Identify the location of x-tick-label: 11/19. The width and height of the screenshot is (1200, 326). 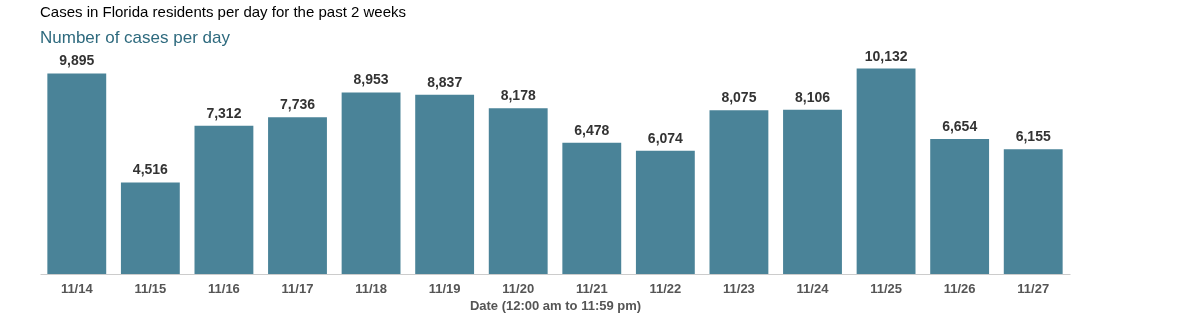
(444, 288).